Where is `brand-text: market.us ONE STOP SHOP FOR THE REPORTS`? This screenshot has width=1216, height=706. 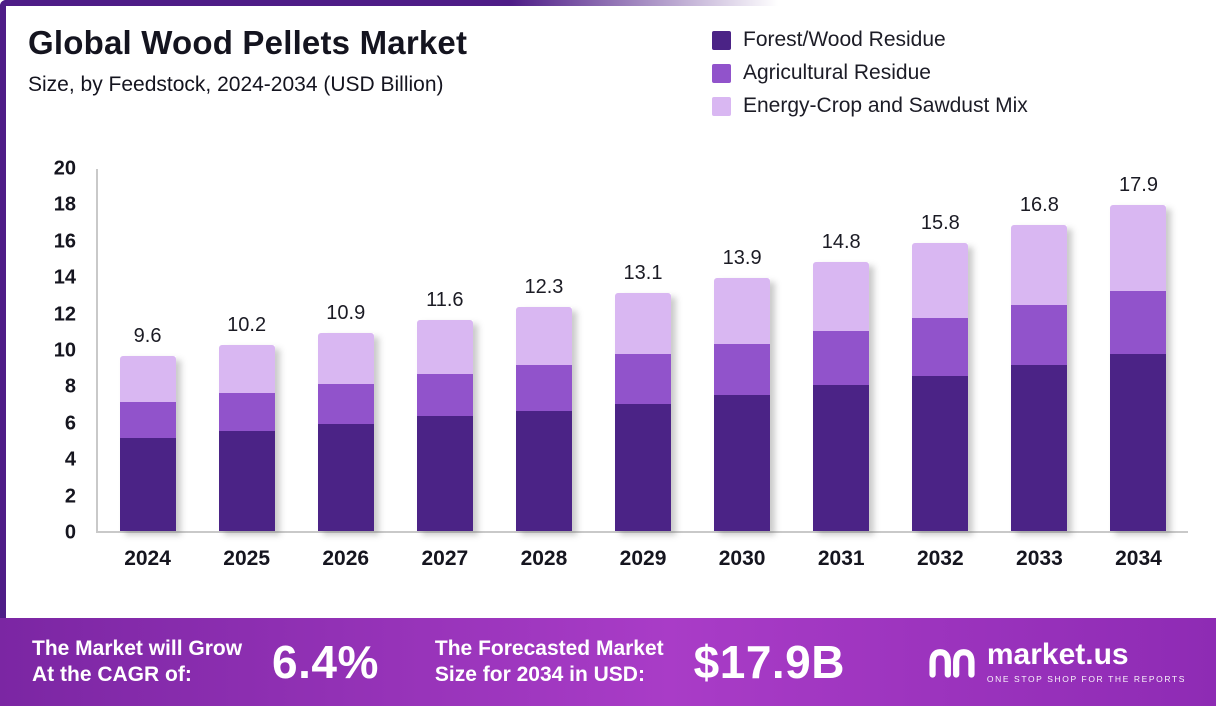
brand-text: market.us ONE STOP SHOP FOR THE REPORTS is located at coordinates (1086, 661).